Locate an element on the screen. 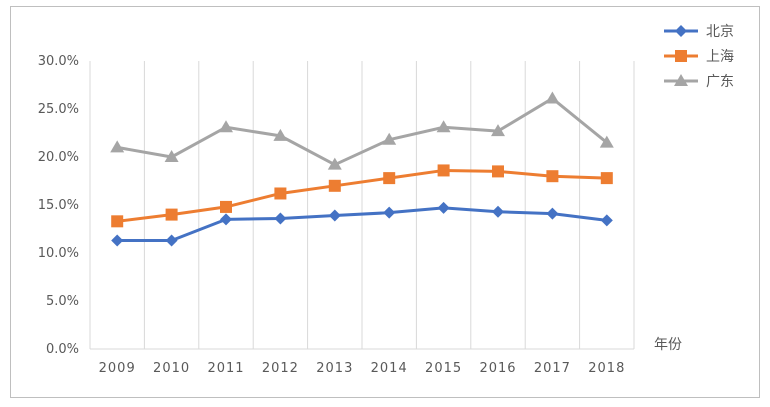  y-tick-label: 15.0% is located at coordinates (58, 205).